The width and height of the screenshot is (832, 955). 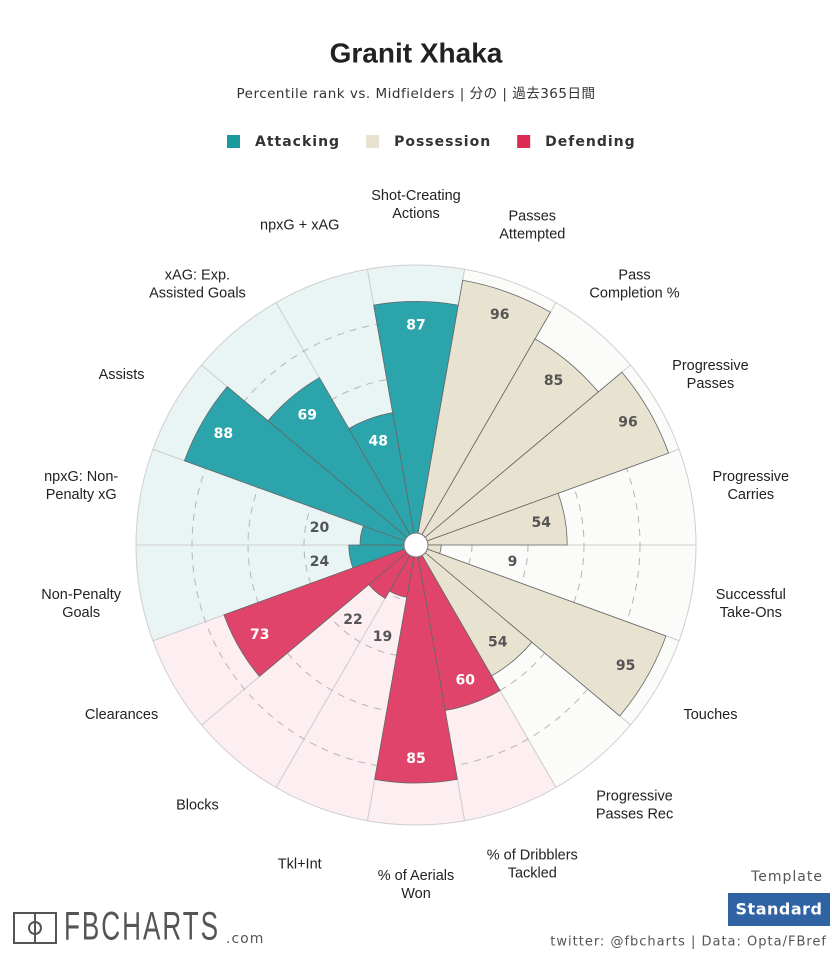 What do you see at coordinates (259, 635) in the screenshot?
I see `value-label: 73` at bounding box center [259, 635].